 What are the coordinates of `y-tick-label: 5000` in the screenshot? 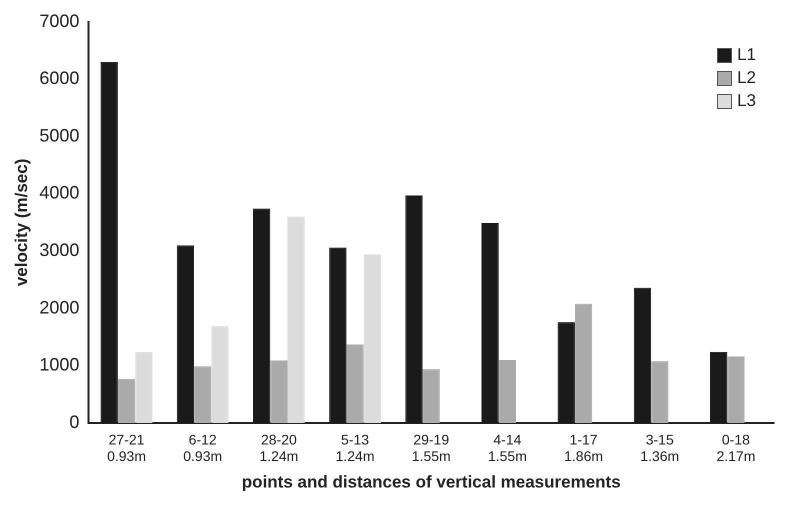 It's located at (59, 135).